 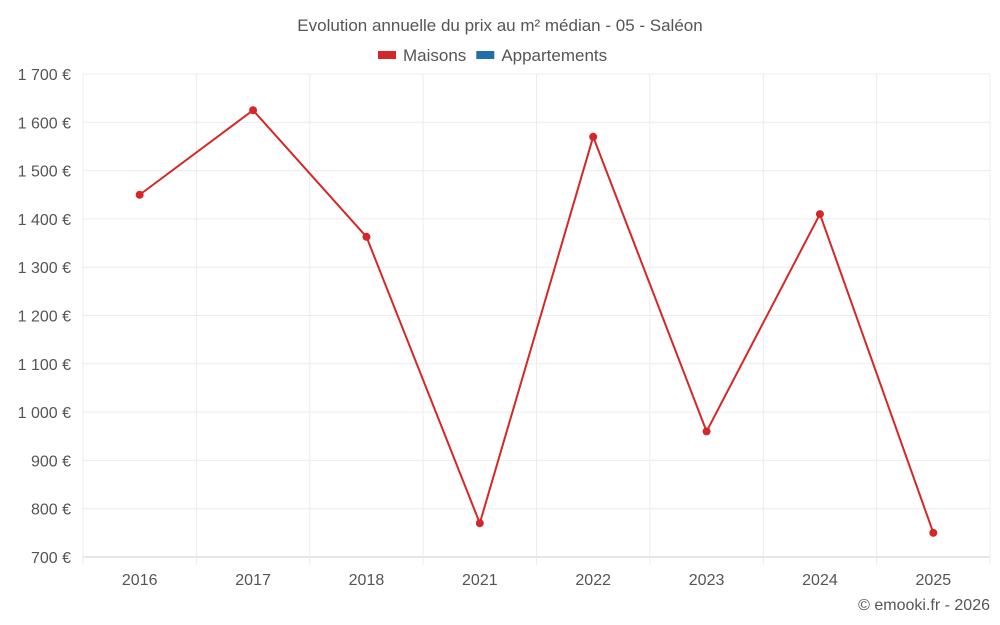 I want to click on x-tick-label: 2022, so click(x=593, y=580).